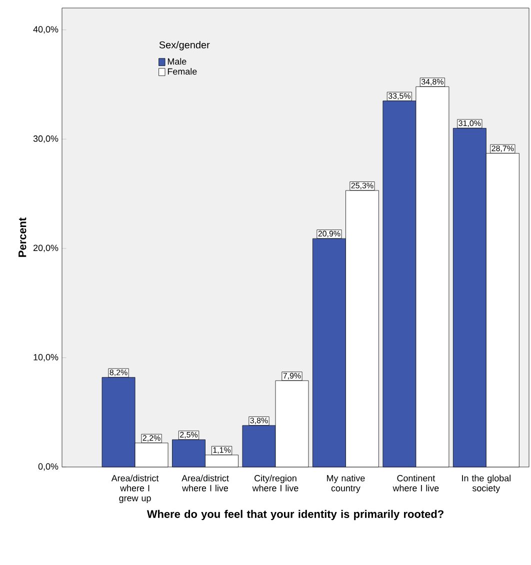 This screenshot has height=565, width=531. What do you see at coordinates (22, 237) in the screenshot?
I see `y-axis-title: Percent` at bounding box center [22, 237].